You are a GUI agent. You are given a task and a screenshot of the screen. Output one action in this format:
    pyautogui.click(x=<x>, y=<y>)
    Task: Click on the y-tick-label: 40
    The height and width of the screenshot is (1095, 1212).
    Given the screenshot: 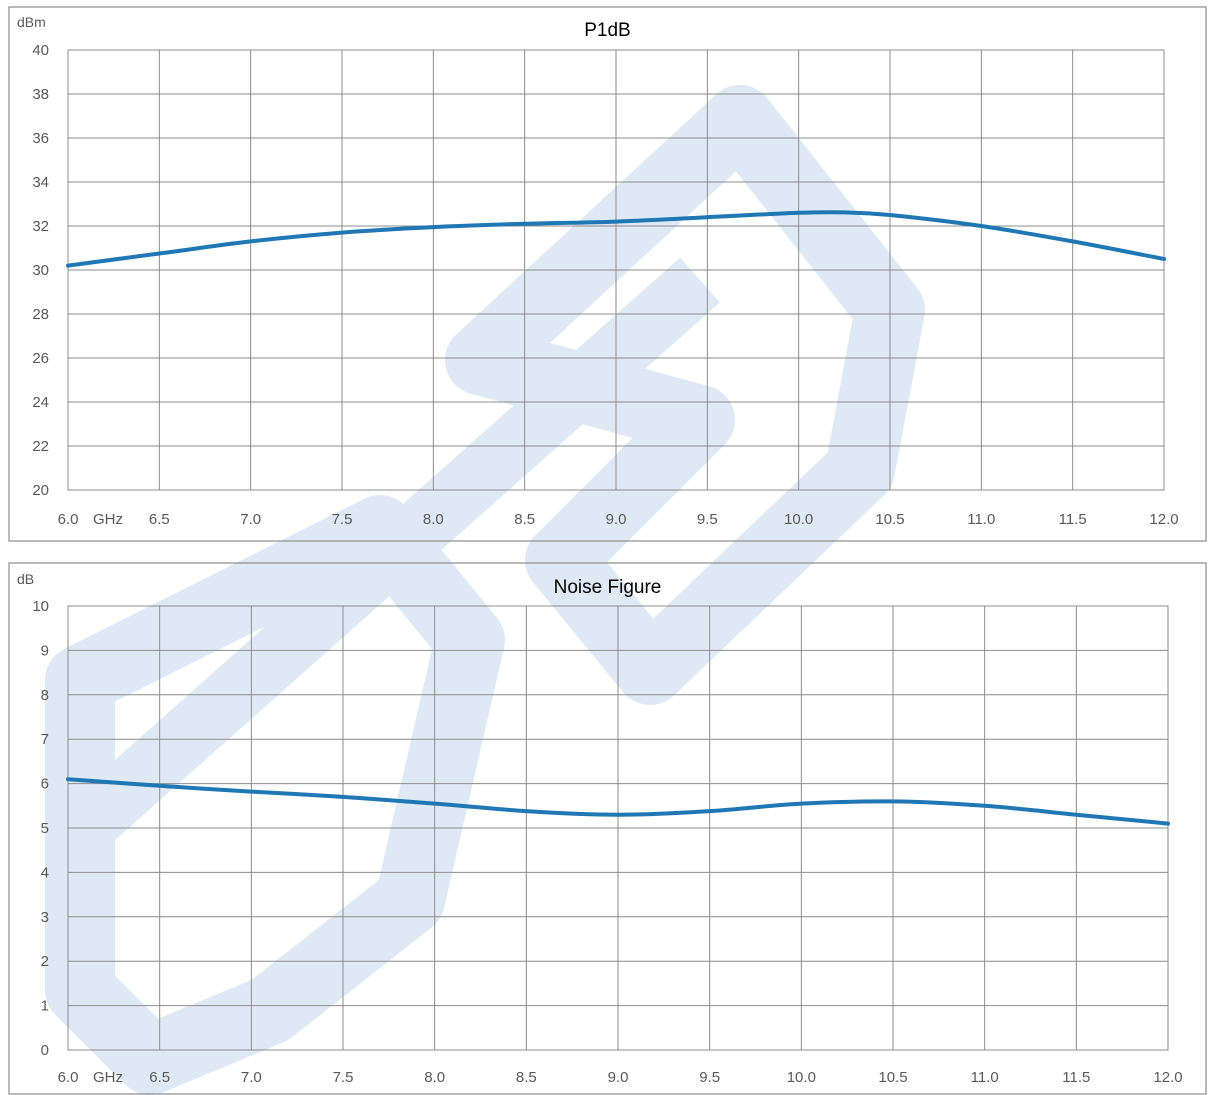 What is the action you would take?
    pyautogui.click(x=40, y=50)
    